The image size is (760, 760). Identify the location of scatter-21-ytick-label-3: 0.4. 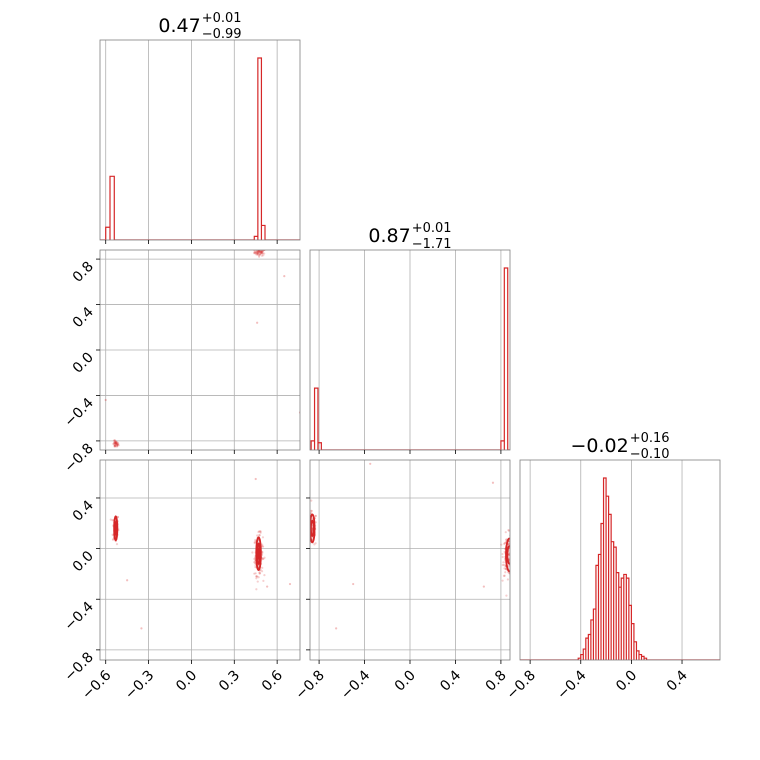
(83, 317).